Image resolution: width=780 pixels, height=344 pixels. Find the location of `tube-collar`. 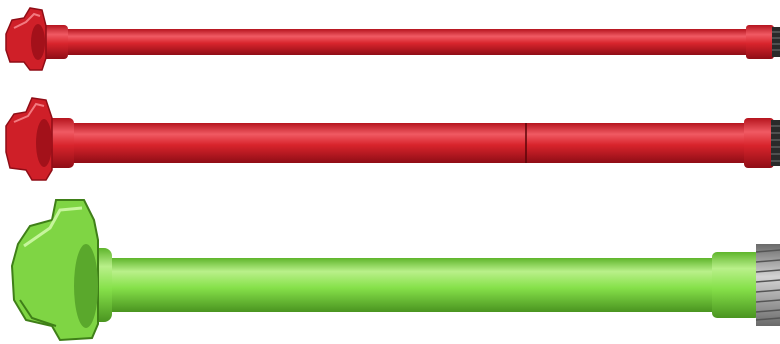

tube-collar is located at coordinates (54, 42).